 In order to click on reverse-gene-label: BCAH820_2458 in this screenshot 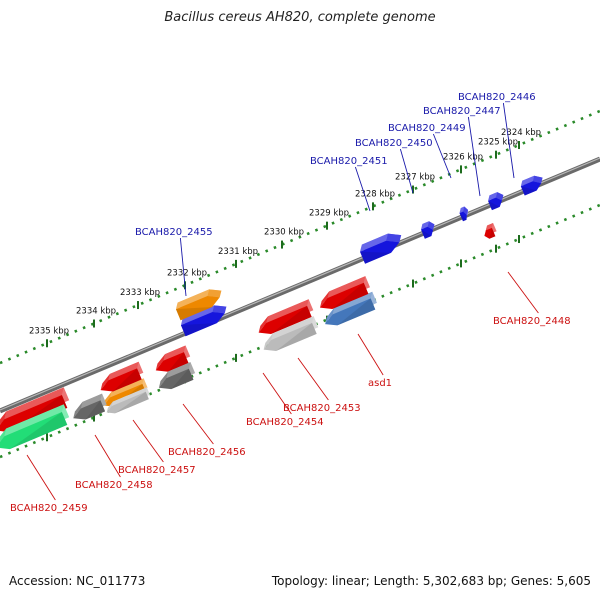, I will do `click(114, 485)`.